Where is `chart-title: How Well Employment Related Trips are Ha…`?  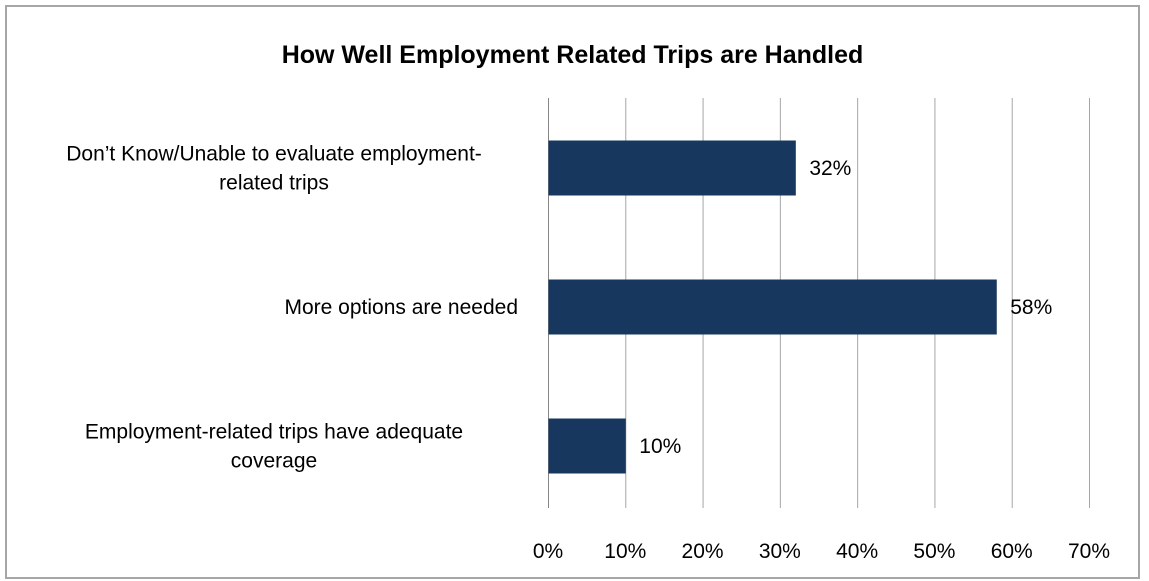 chart-title: How Well Employment Related Trips are Ha… is located at coordinates (572, 55).